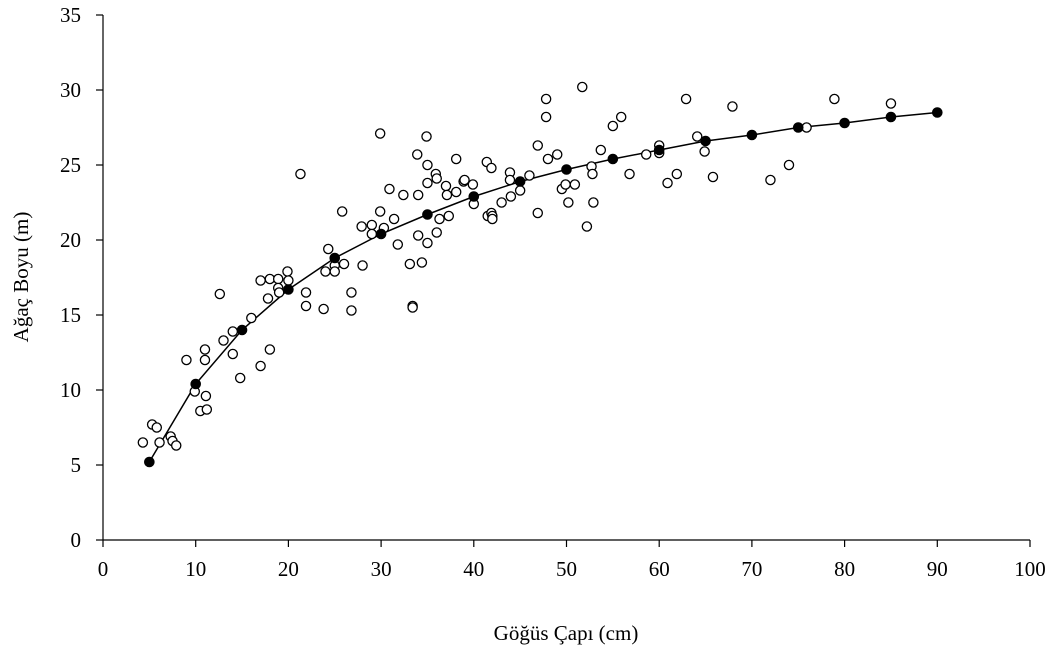  Describe the element at coordinates (1030, 569) in the screenshot. I see `x-tick-label: 100` at that location.